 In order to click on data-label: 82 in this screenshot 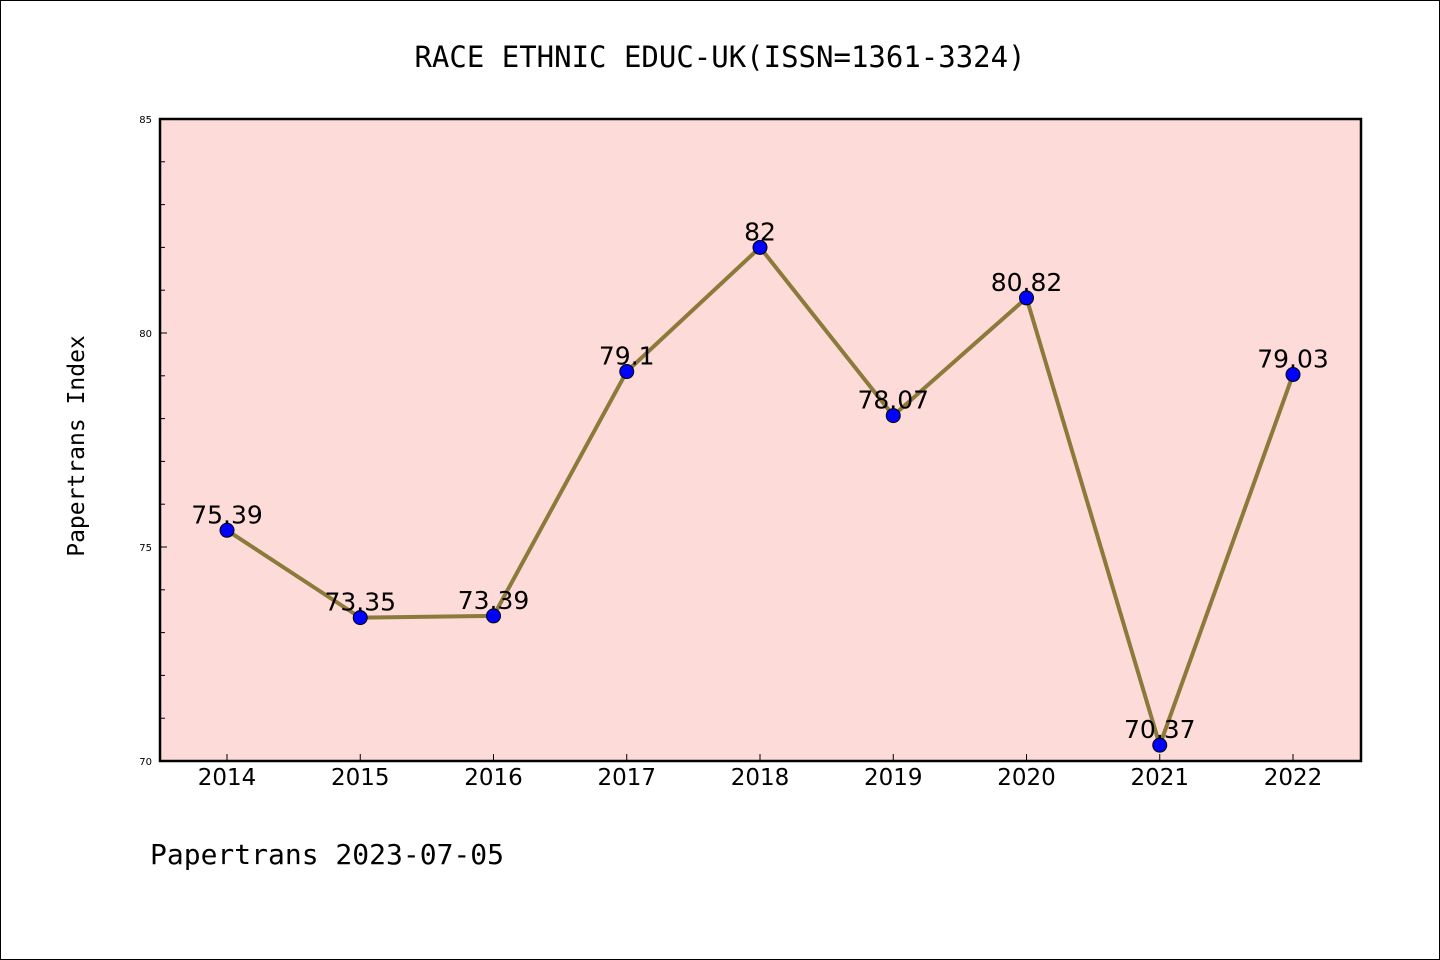, I will do `click(760, 231)`.